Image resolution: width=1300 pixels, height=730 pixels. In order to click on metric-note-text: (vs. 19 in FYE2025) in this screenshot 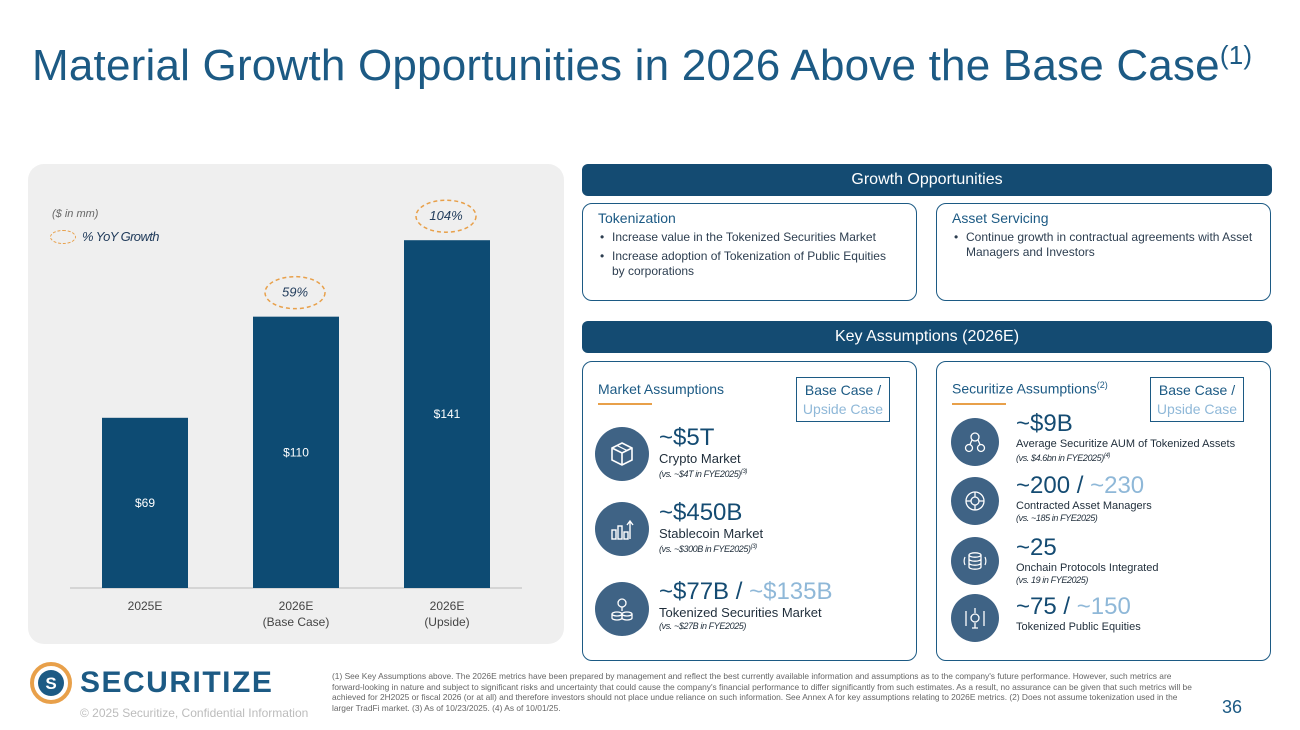, I will do `click(1052, 580)`.